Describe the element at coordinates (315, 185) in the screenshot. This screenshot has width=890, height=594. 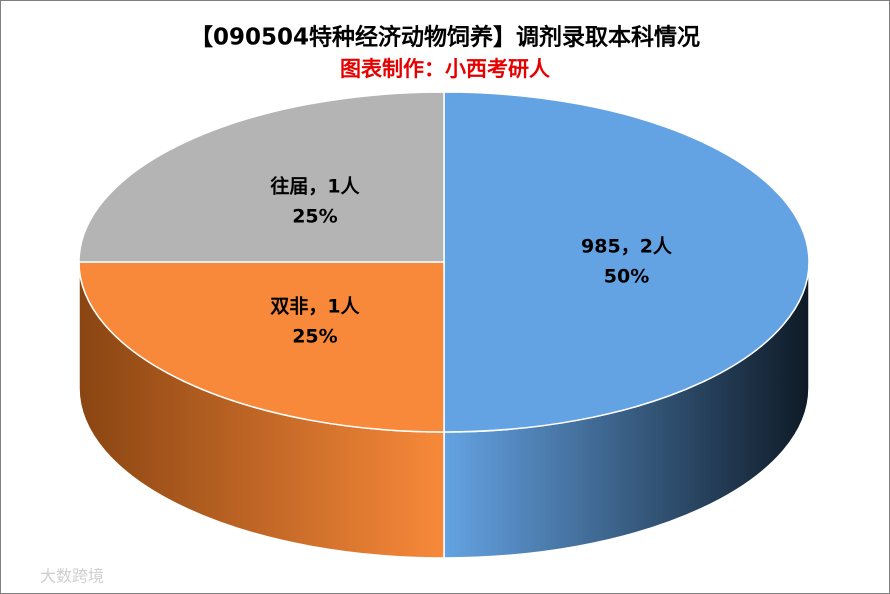
I see `data-label: 往届，1人` at that location.